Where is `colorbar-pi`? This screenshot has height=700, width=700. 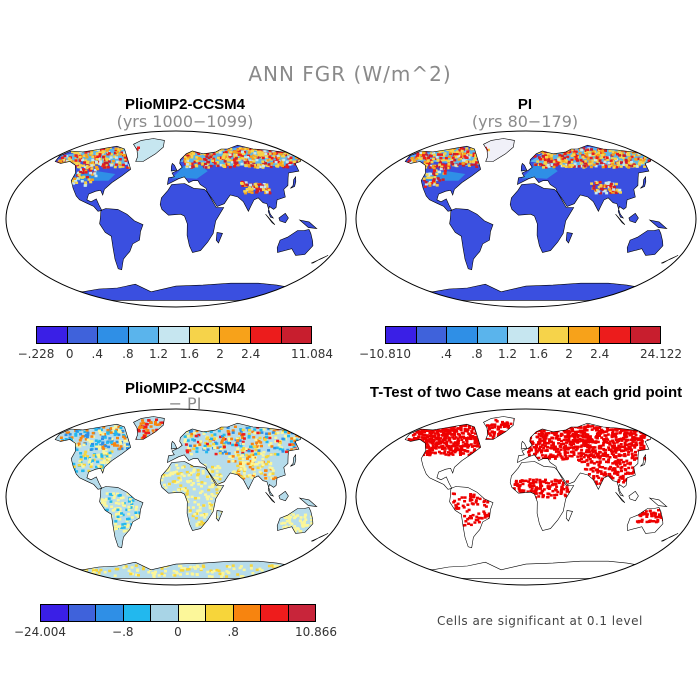
colorbar-pi is located at coordinates (523, 335).